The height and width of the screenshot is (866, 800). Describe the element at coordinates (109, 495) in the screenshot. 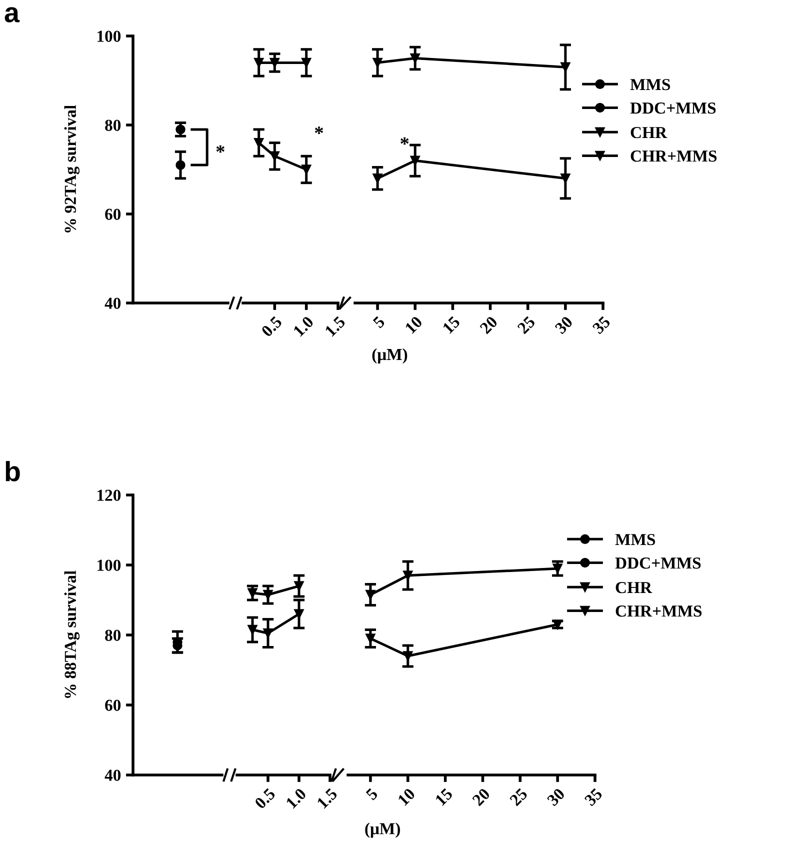

I see `y-tick-label: 120` at that location.